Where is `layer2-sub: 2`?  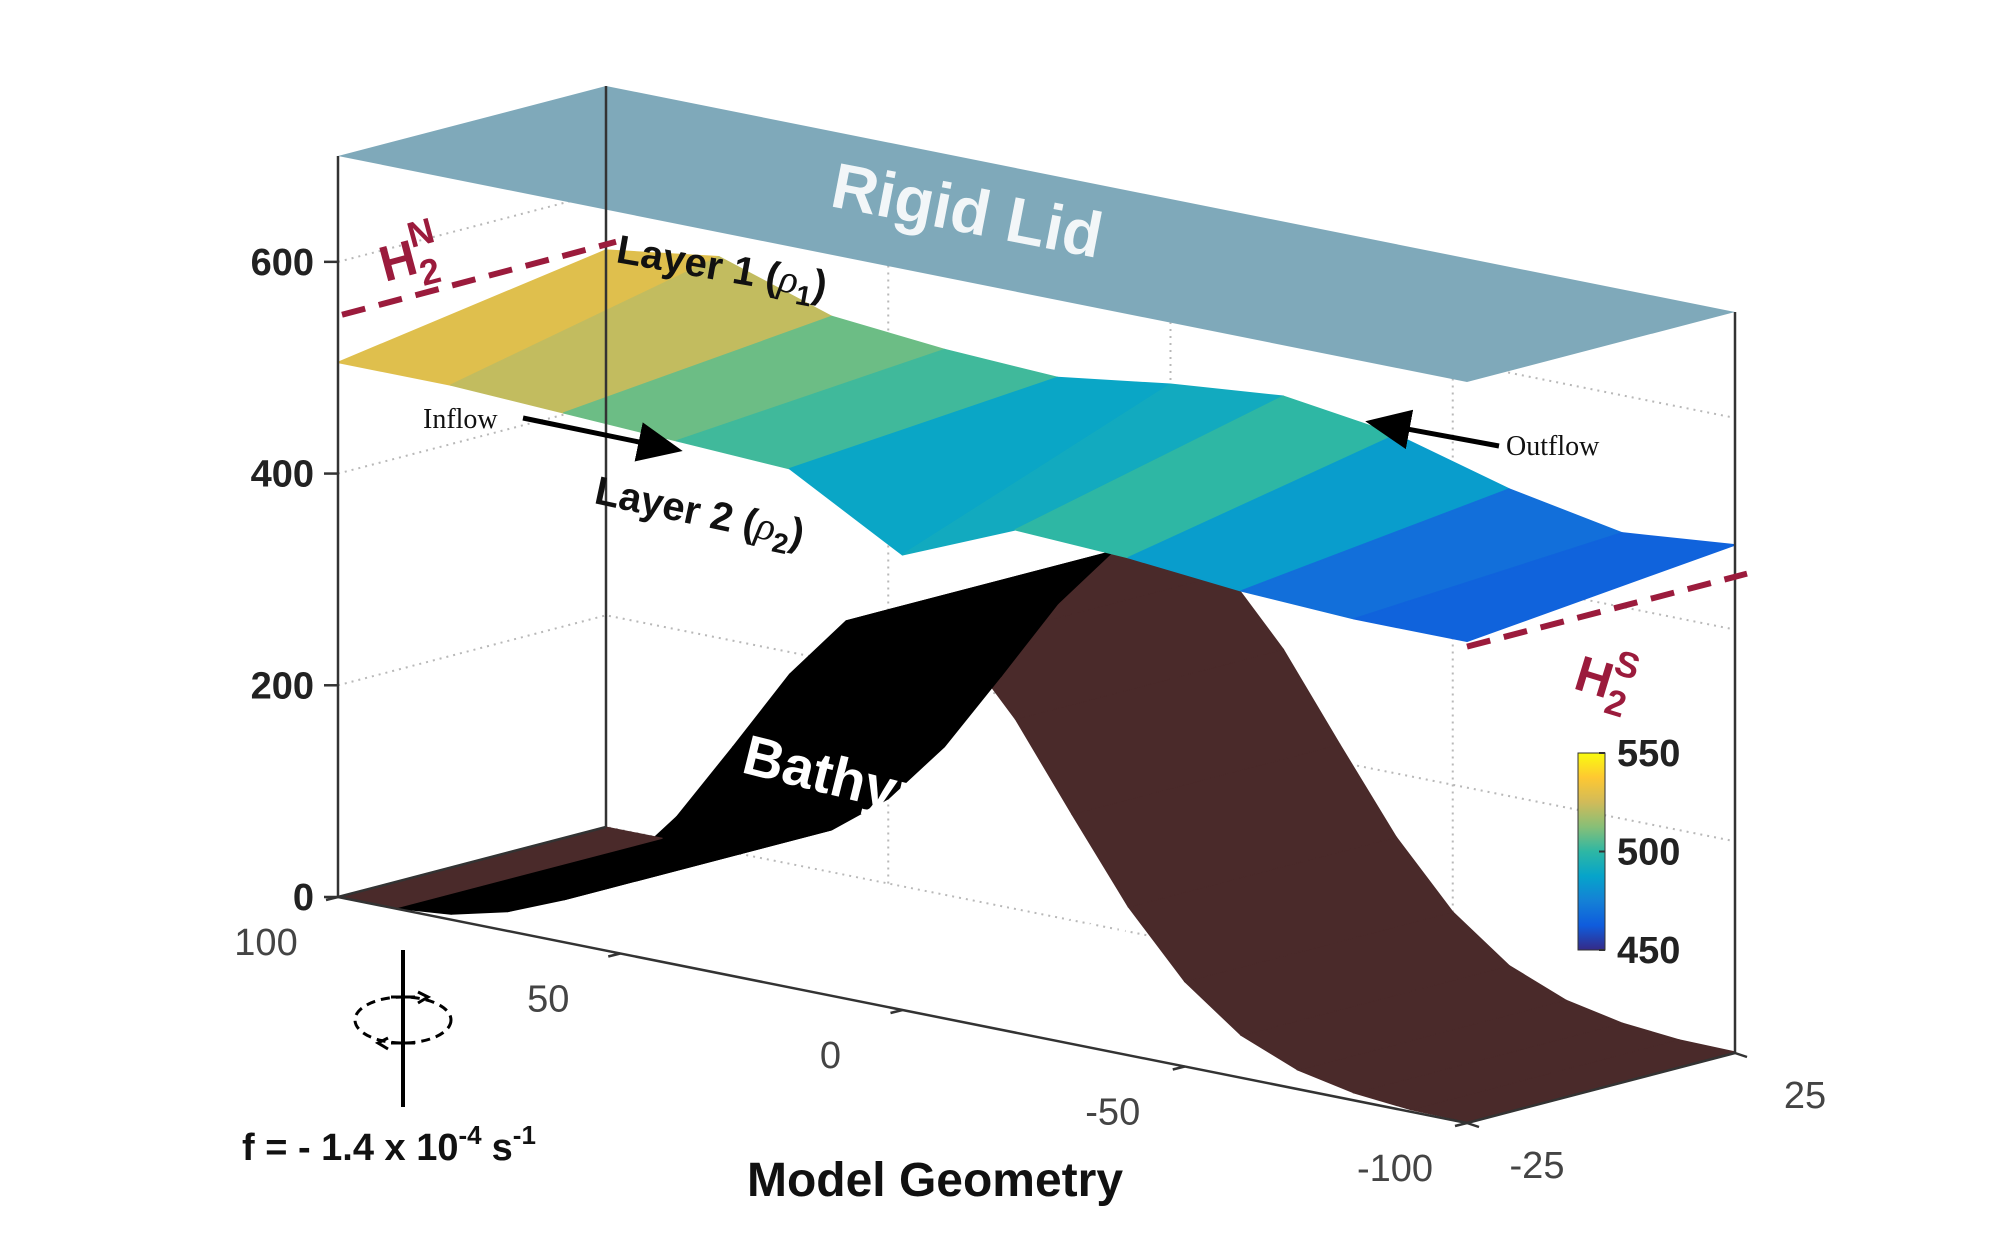 layer2-sub: 2 is located at coordinates (780, 544).